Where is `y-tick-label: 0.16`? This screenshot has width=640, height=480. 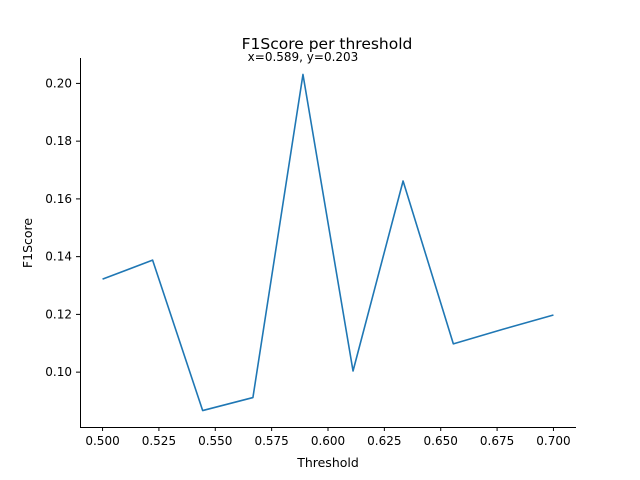
y-tick-label: 0.16 is located at coordinates (58, 199).